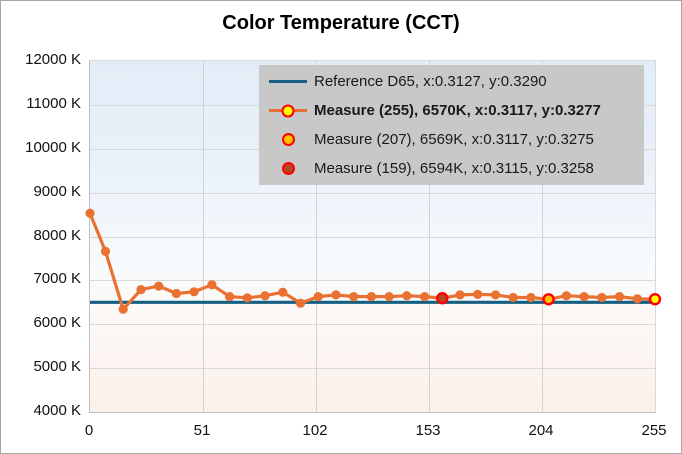  I want to click on y-tick-label: 12000 K, so click(53, 59).